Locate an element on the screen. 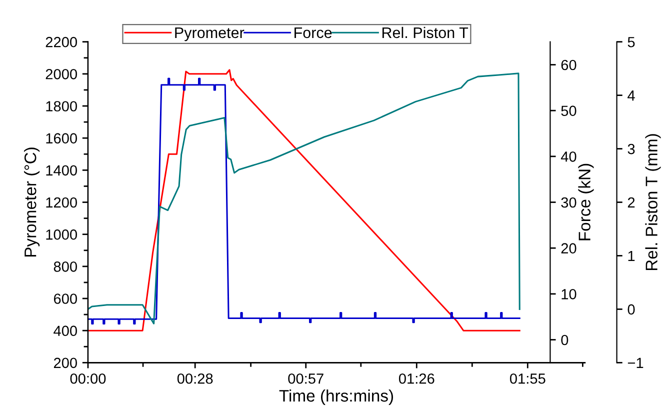 This screenshot has width=664, height=414. y2-tick-label: 20 is located at coordinates (568, 248).